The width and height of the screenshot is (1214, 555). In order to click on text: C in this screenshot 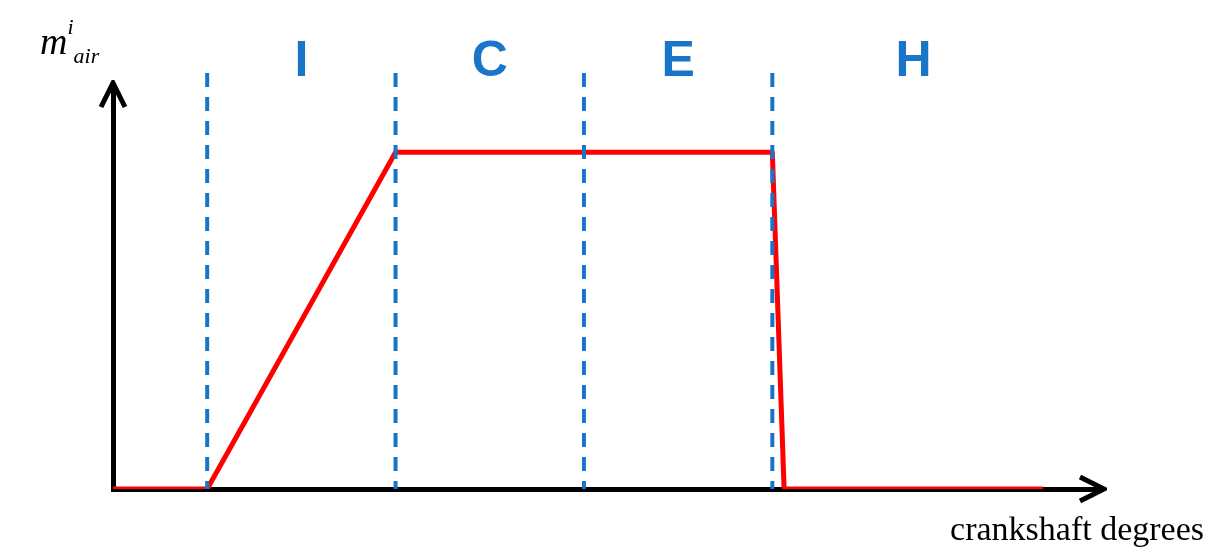, I will do `click(489, 58)`.